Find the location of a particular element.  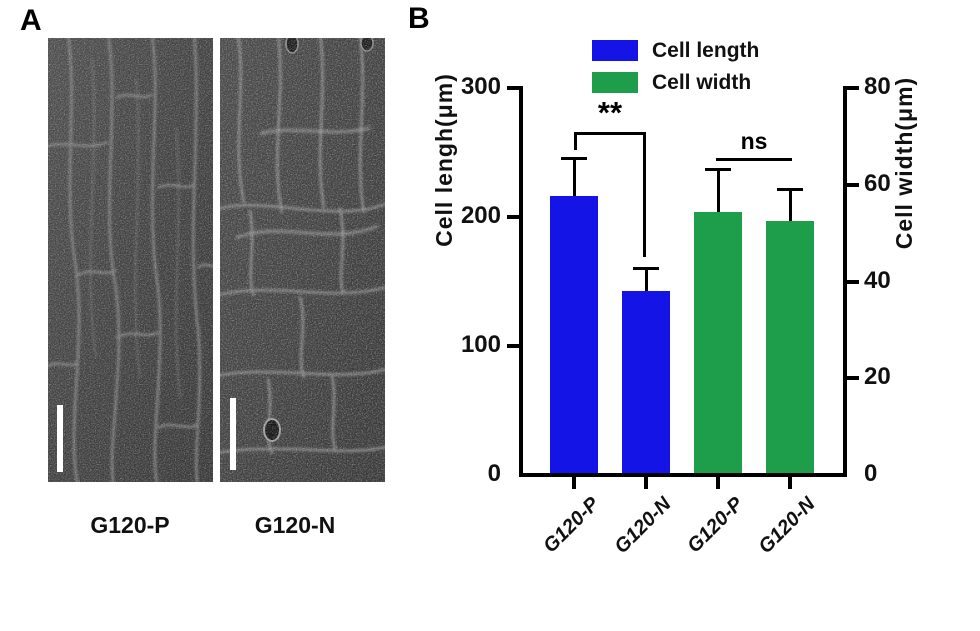

left-axis-tick-label: 200 is located at coordinates (480, 215).